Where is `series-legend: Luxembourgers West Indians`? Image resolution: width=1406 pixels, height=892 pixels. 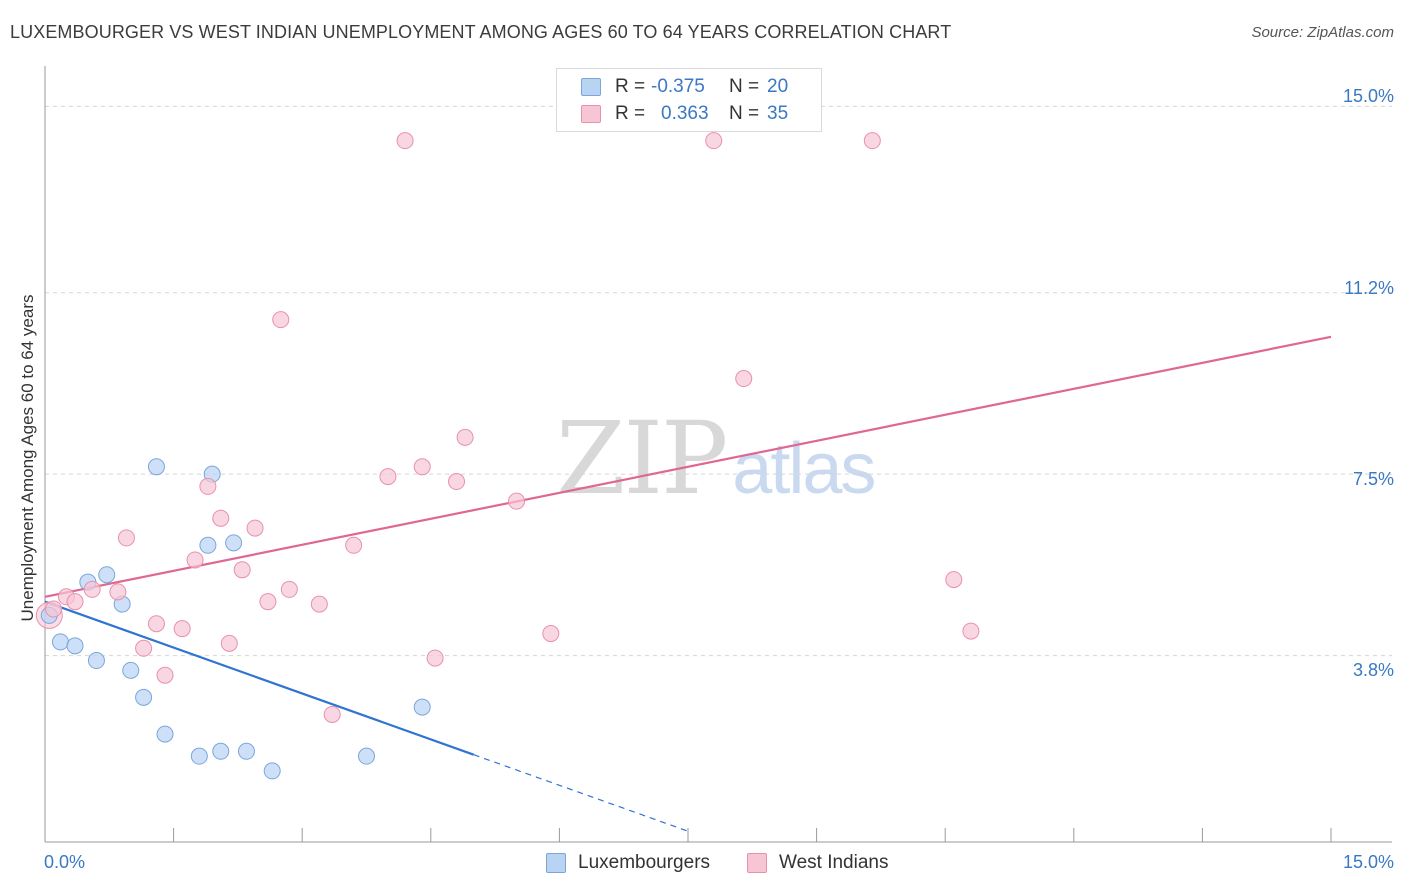
series-legend: Luxembourgers West Indians is located at coordinates (703, 864).